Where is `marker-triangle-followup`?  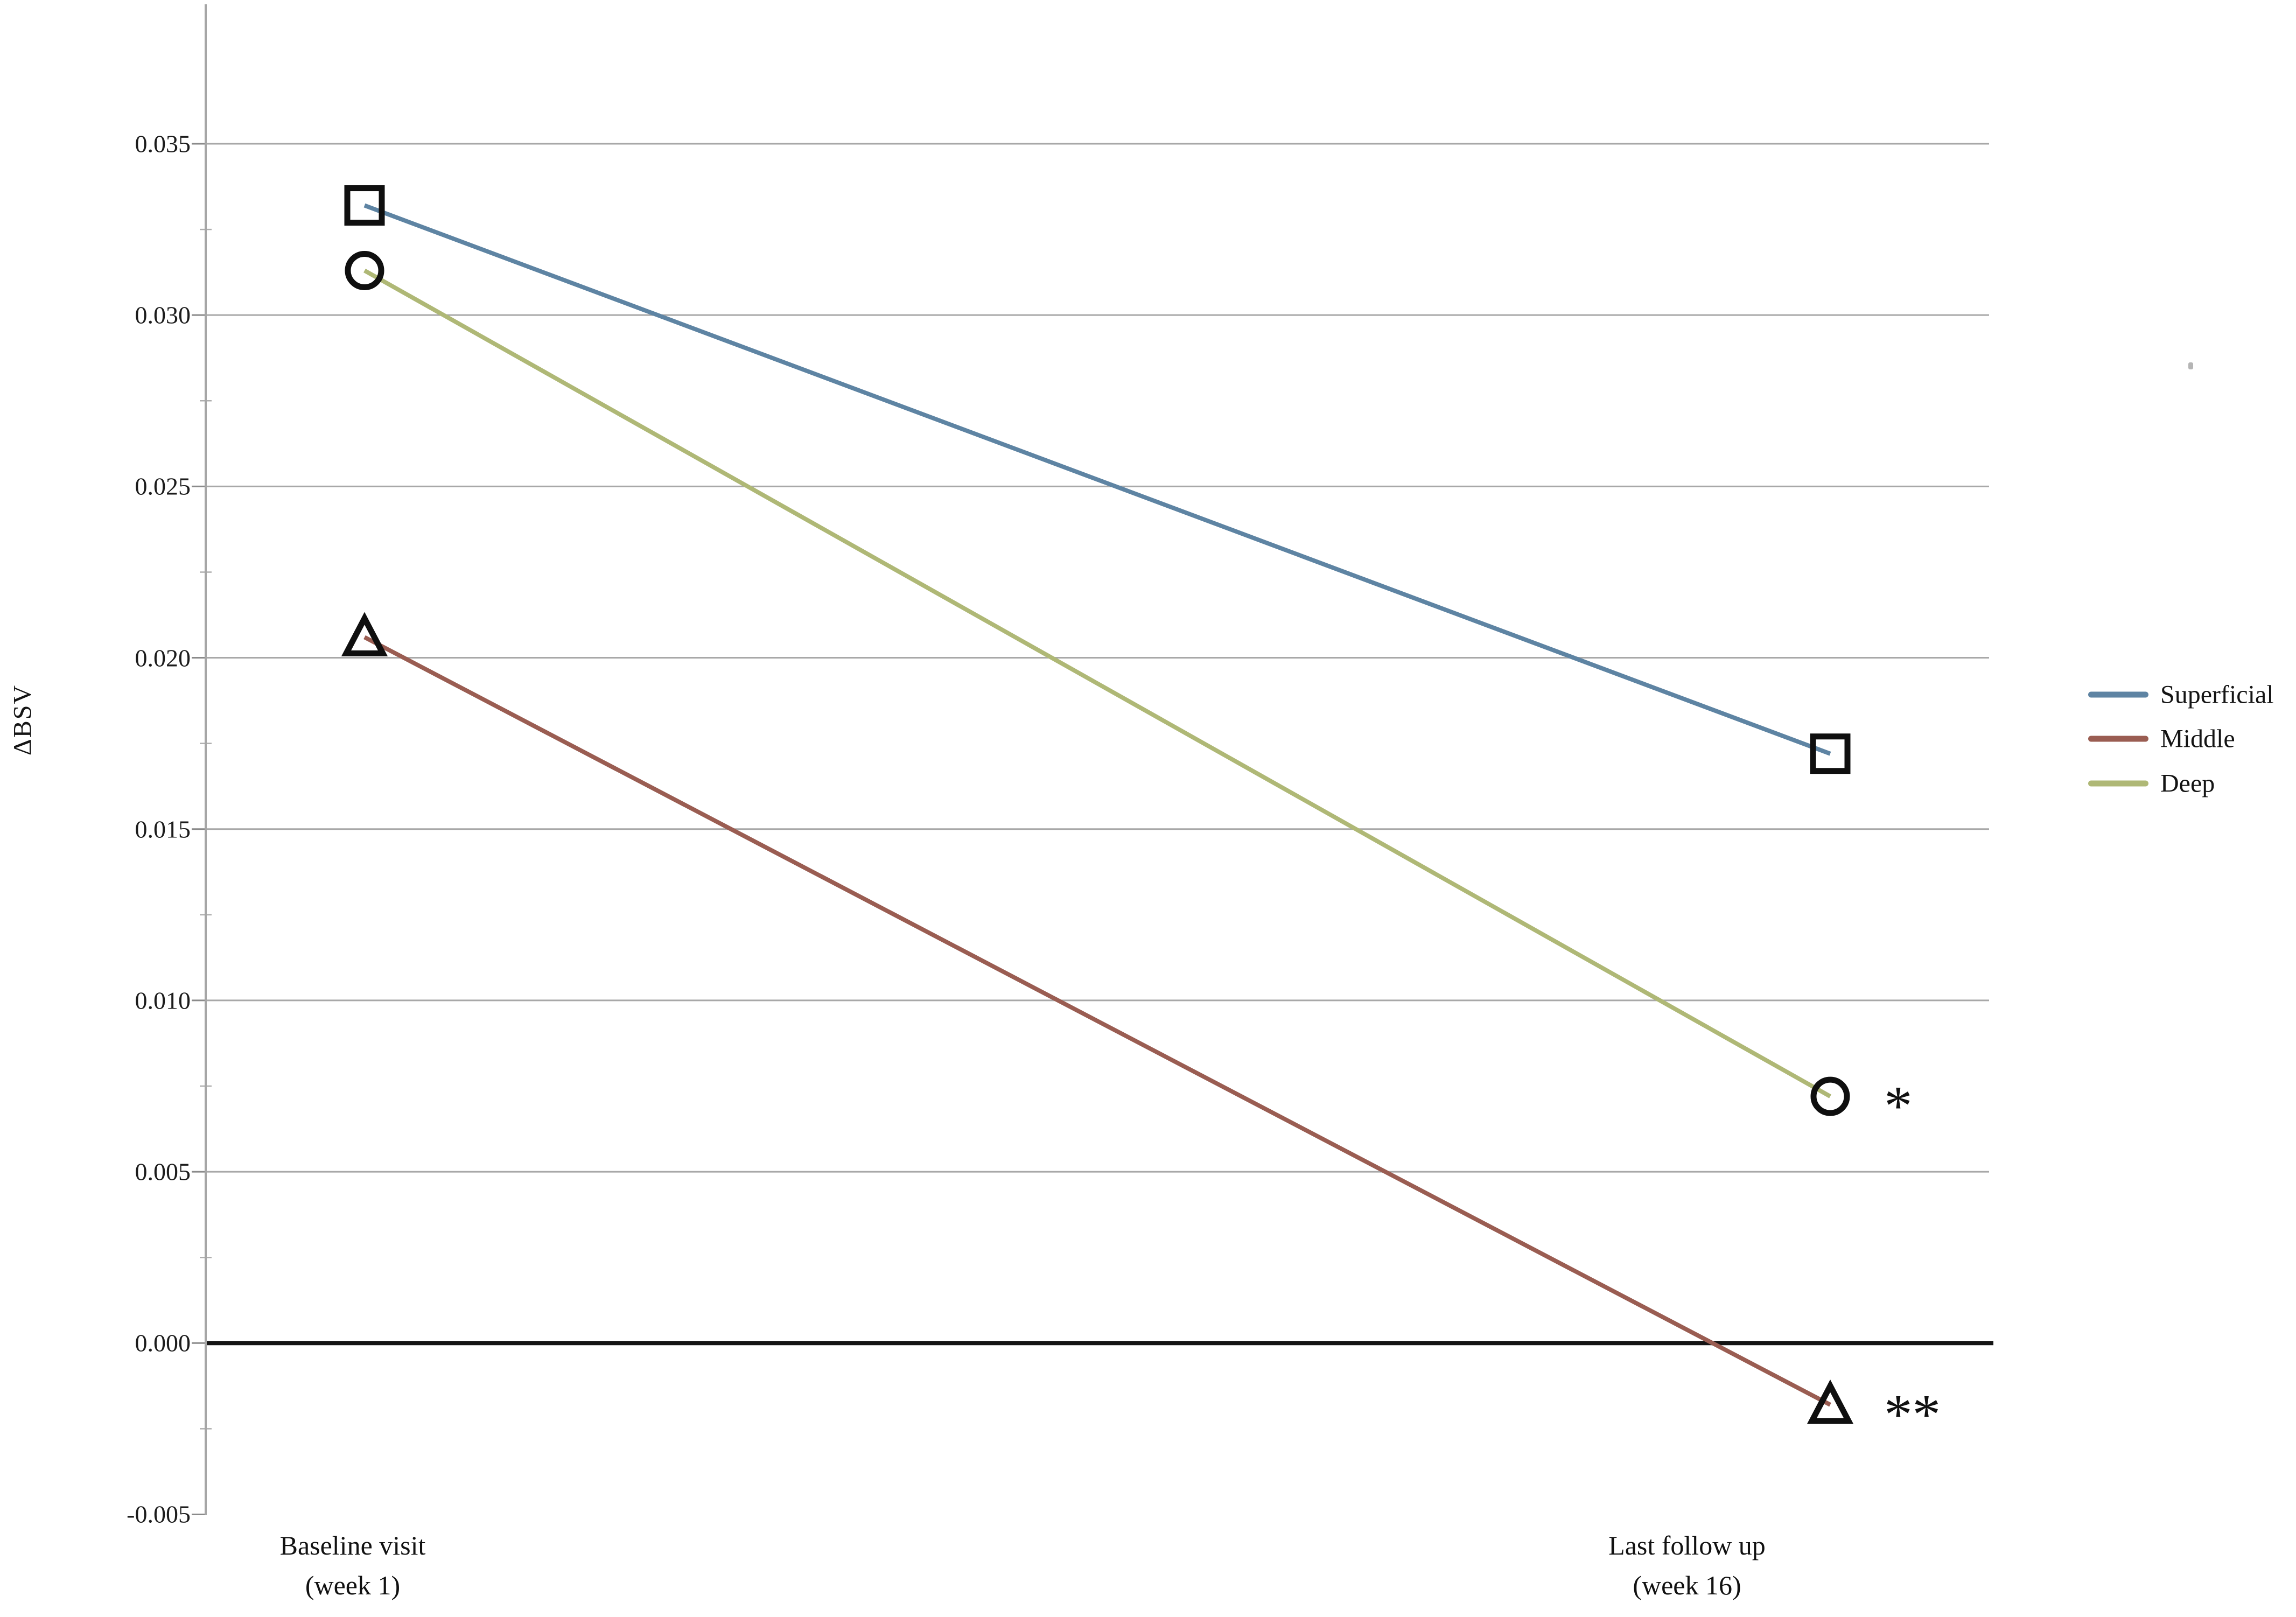 marker-triangle-followup is located at coordinates (1830, 1401).